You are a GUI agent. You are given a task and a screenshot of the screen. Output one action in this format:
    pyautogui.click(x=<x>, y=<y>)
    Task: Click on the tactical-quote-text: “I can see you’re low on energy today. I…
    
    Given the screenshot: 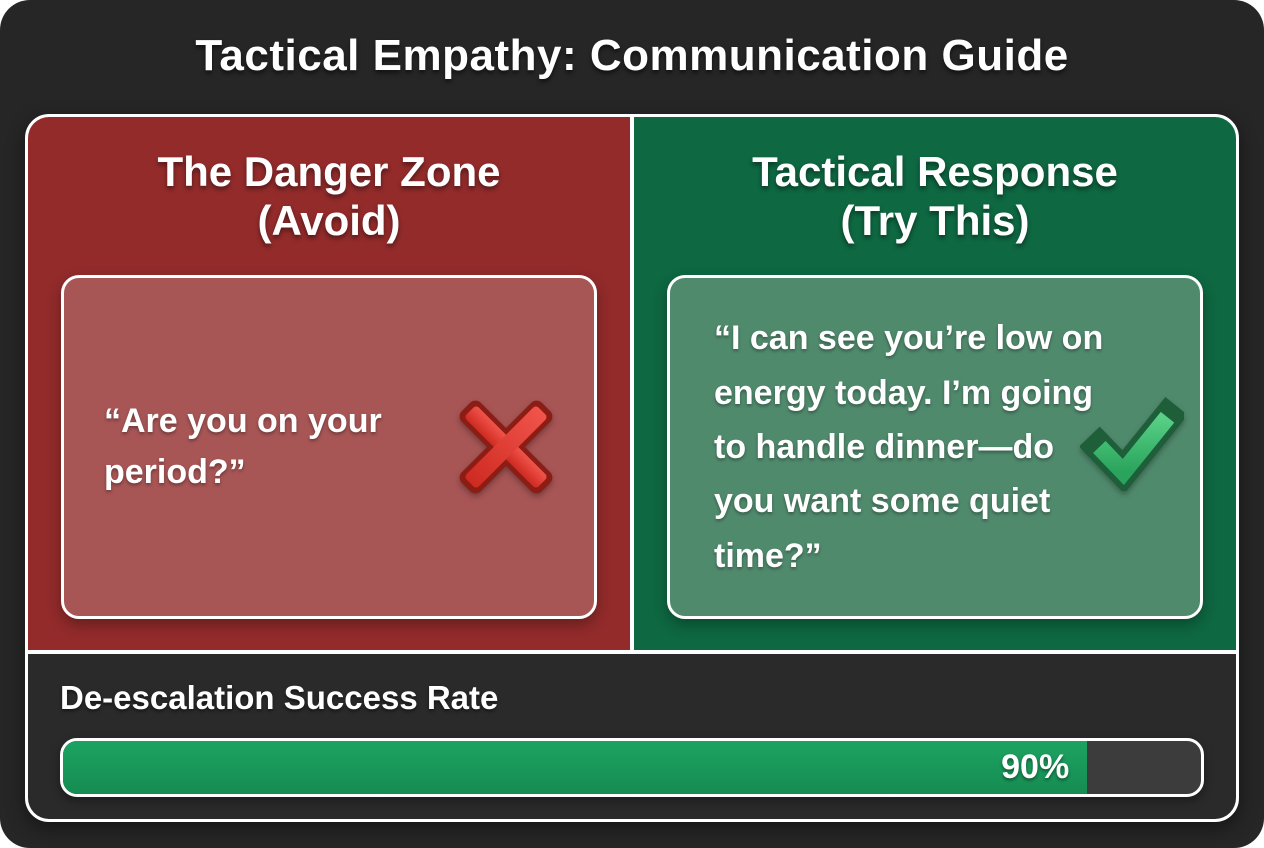 What is the action you would take?
    pyautogui.click(x=909, y=447)
    